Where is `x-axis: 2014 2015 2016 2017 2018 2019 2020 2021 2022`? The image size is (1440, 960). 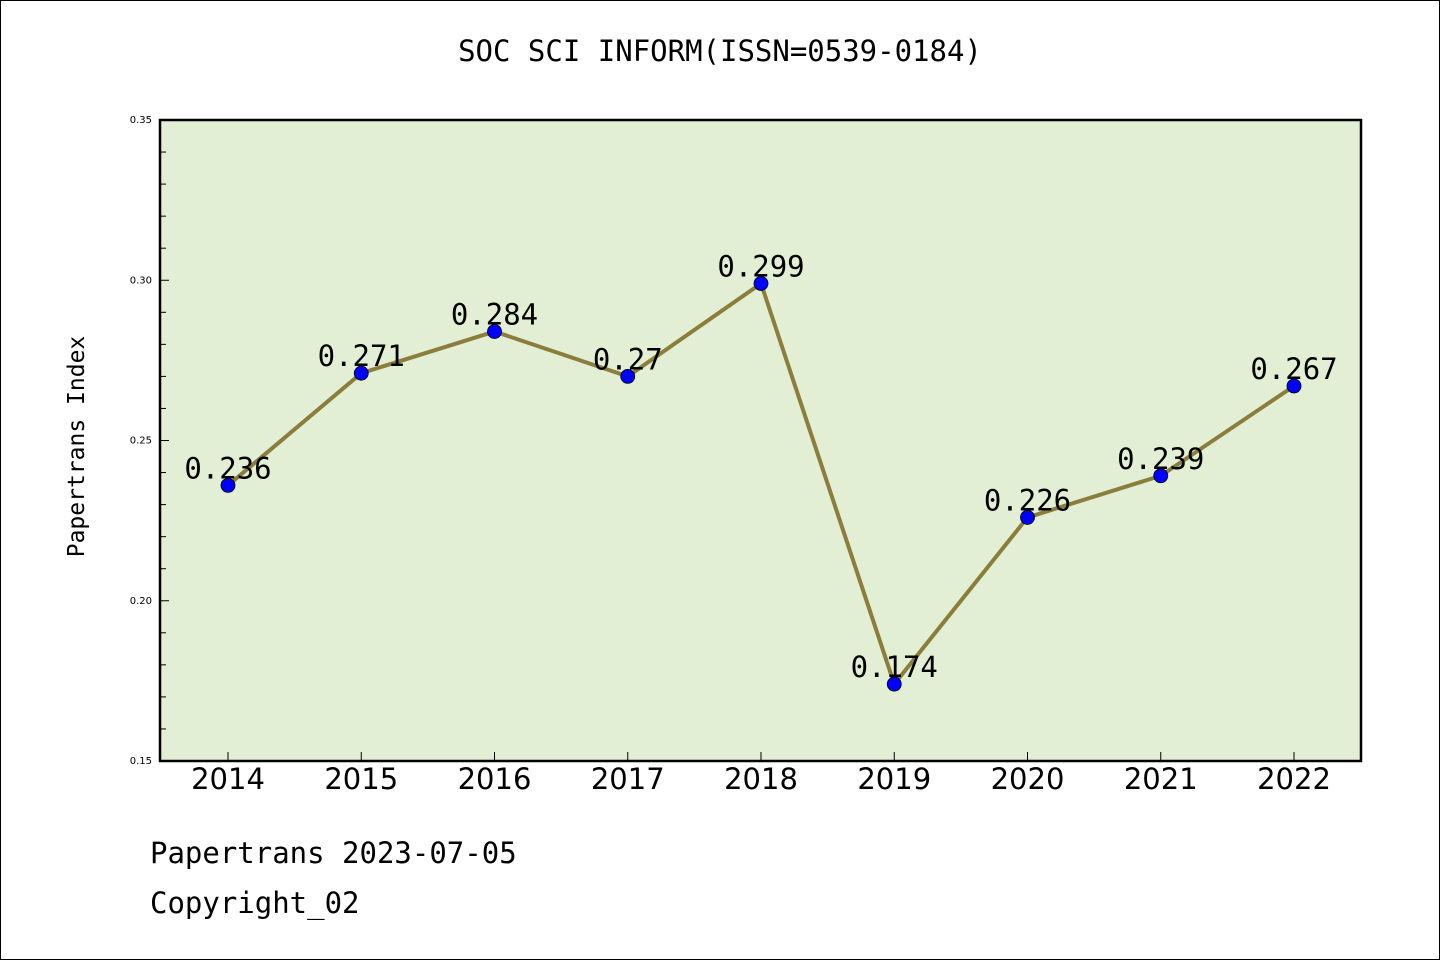
x-axis: 2014 2015 2016 2017 2018 2019 2020 2021 2022 is located at coordinates (761, 774).